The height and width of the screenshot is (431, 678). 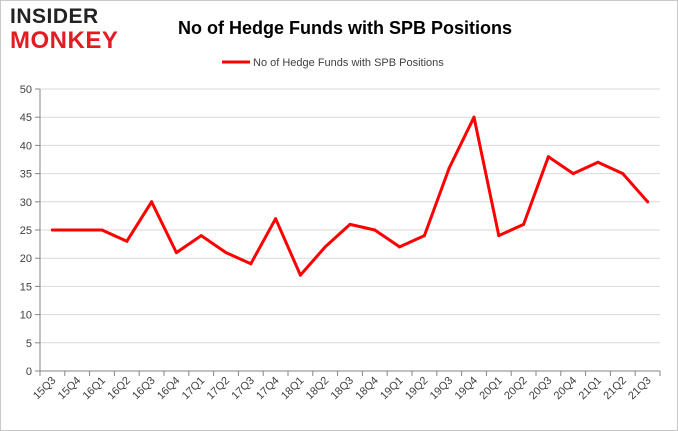 I want to click on x-tick-label: 17Q1, so click(x=194, y=389).